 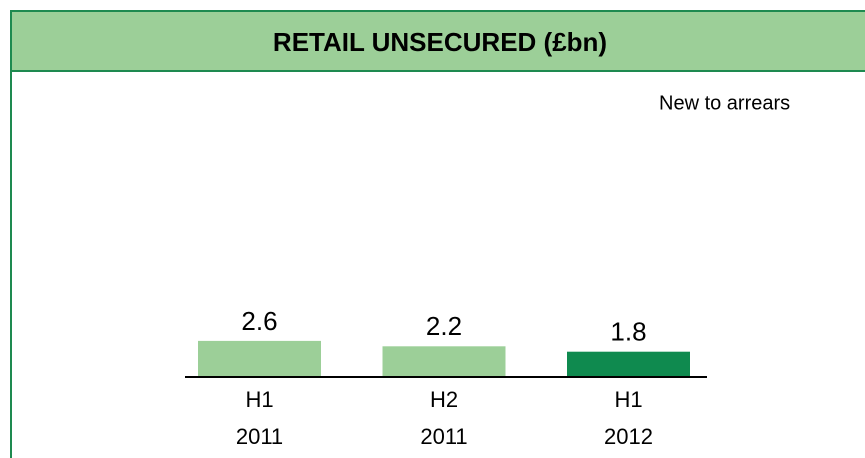 I want to click on value-label: 1.8, so click(x=628, y=332).